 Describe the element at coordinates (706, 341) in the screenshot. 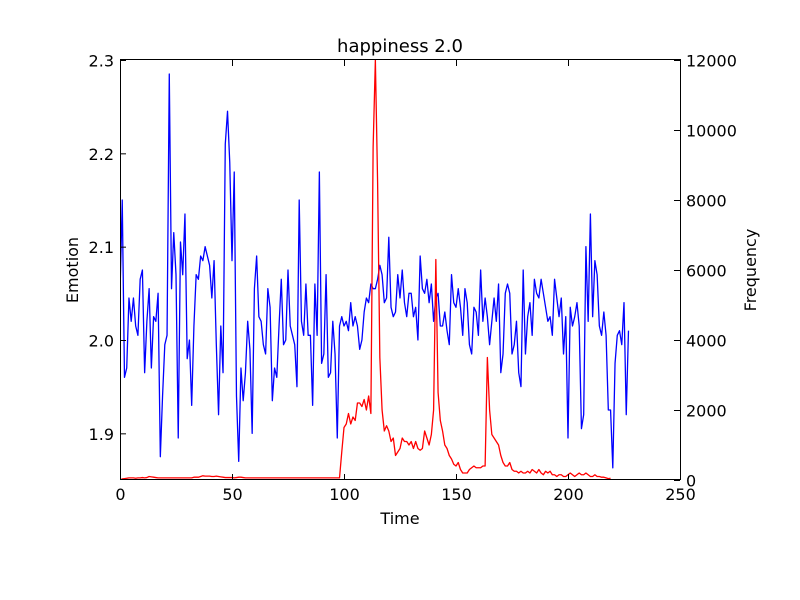

I see `y-tick-label-right: 4000` at that location.